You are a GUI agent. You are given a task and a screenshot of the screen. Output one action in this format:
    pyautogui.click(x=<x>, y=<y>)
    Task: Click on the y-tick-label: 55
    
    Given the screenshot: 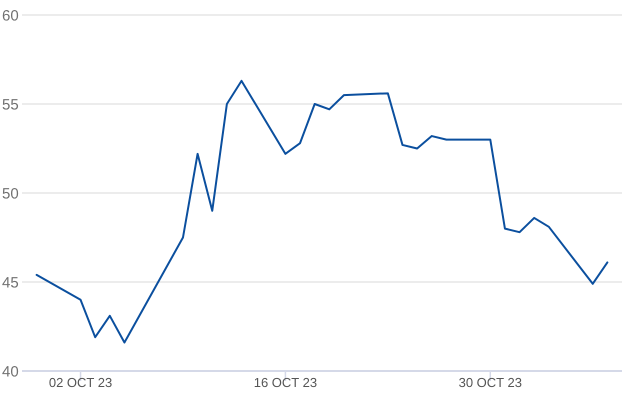 What is the action you would take?
    pyautogui.click(x=10, y=105)
    